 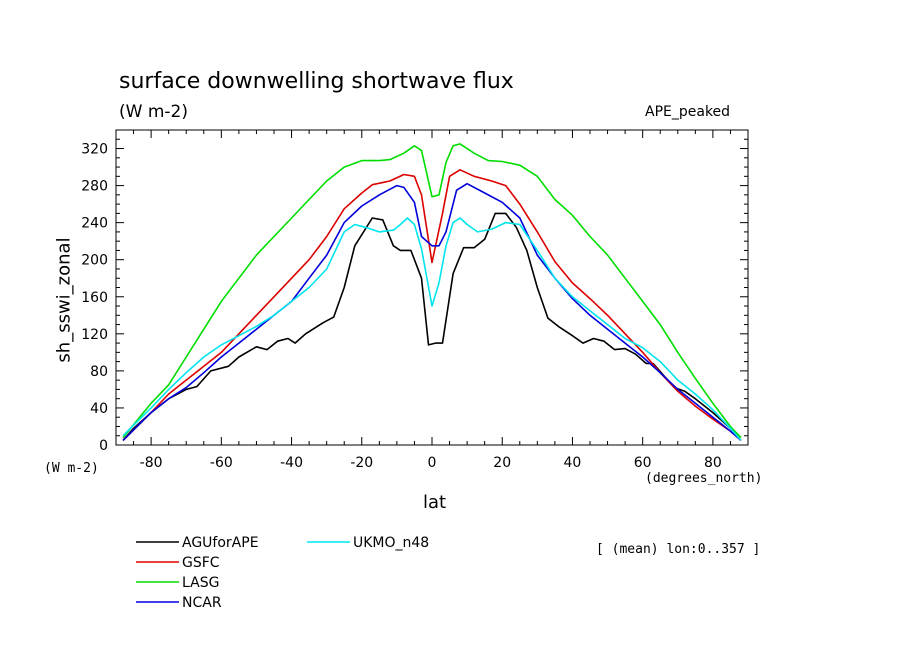 What do you see at coordinates (435, 502) in the screenshot?
I see `x-axis-label: lat` at bounding box center [435, 502].